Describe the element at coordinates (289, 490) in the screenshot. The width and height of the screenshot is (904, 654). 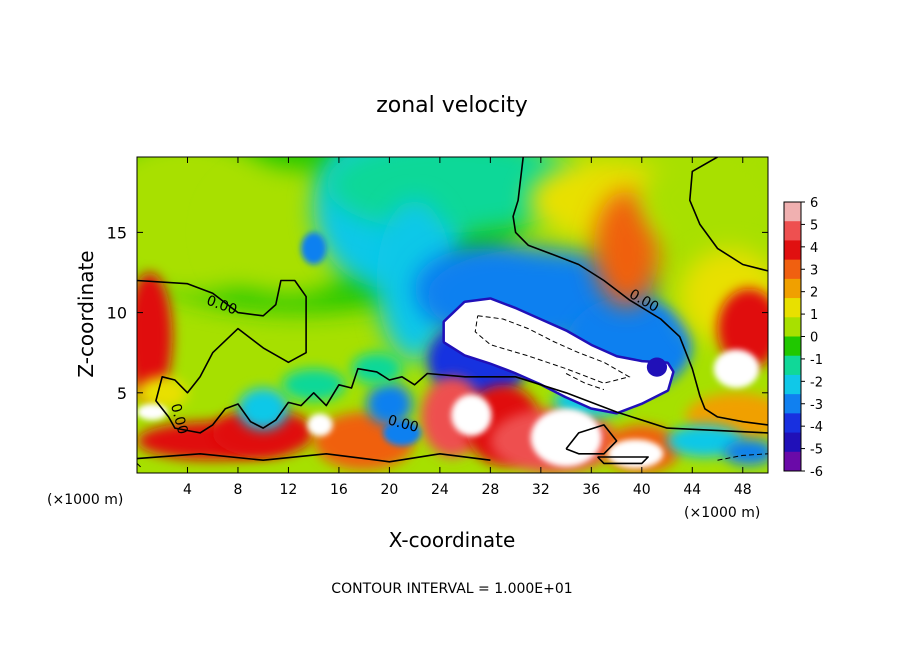
I see `x-tick-label: 12` at that location.